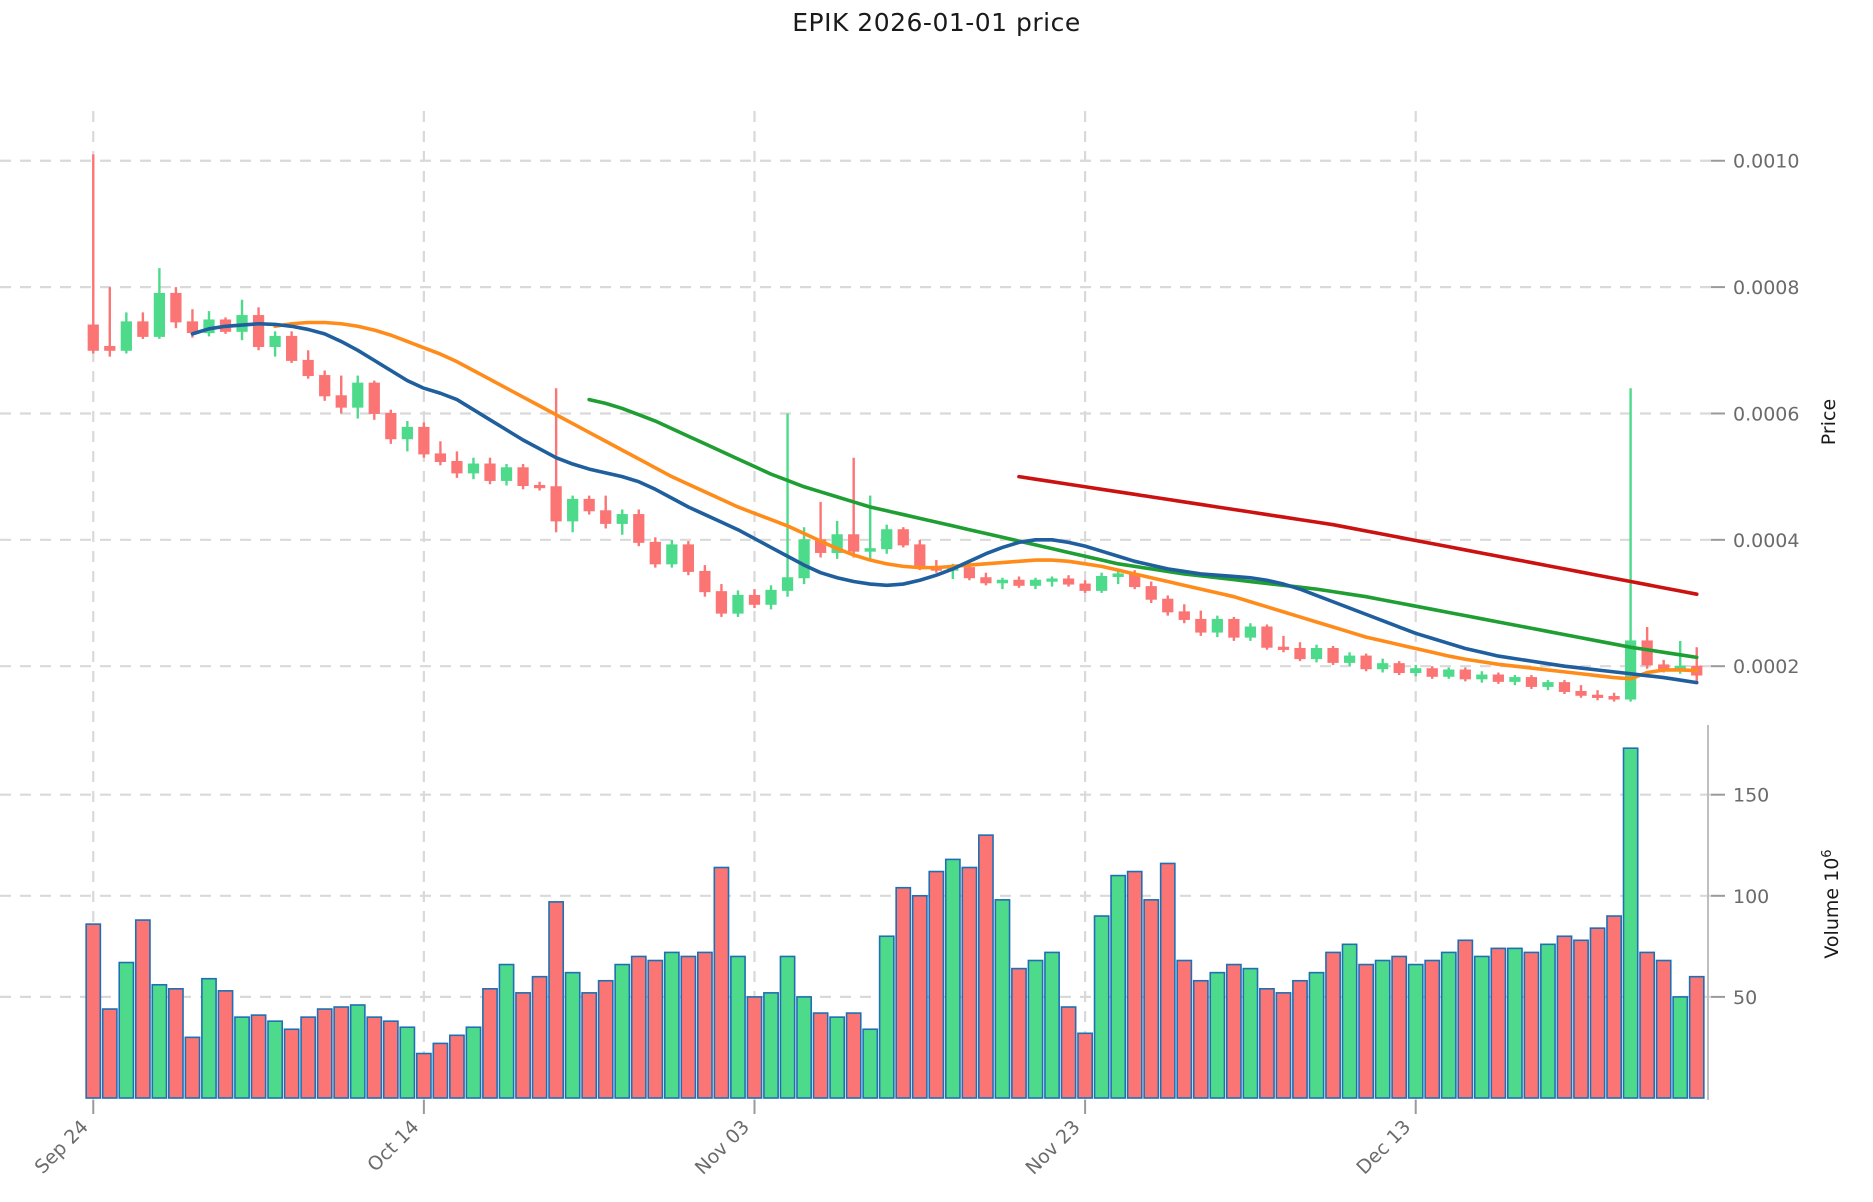  I want to click on x-tick-label: Nov 23, so click(1052, 1147).